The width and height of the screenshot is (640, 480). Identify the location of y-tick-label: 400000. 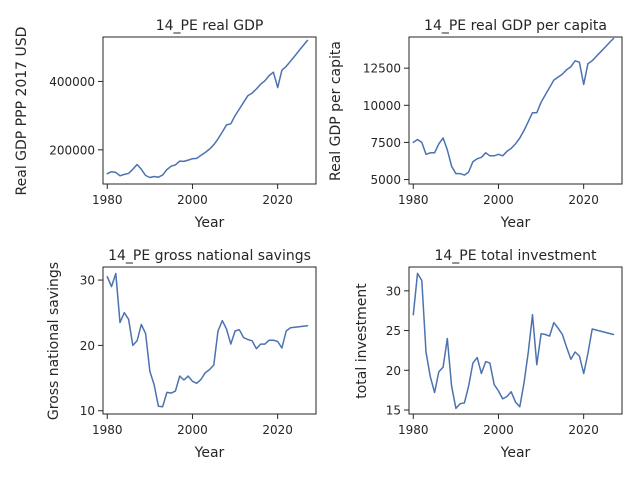
(72, 82).